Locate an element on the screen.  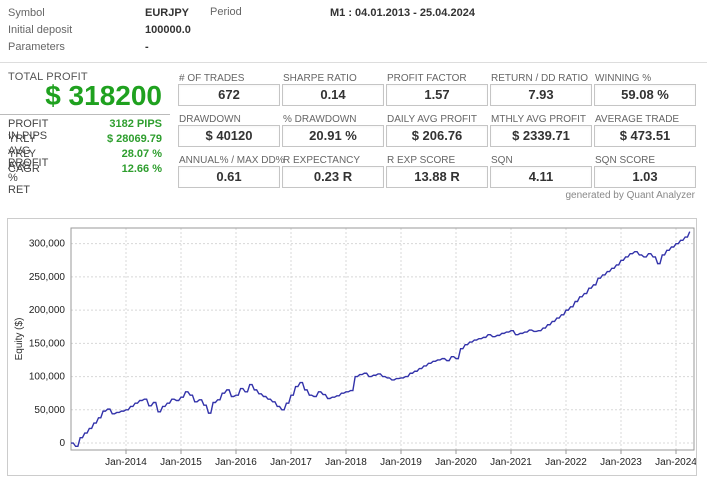
parameters-value: - is located at coordinates (147, 47).